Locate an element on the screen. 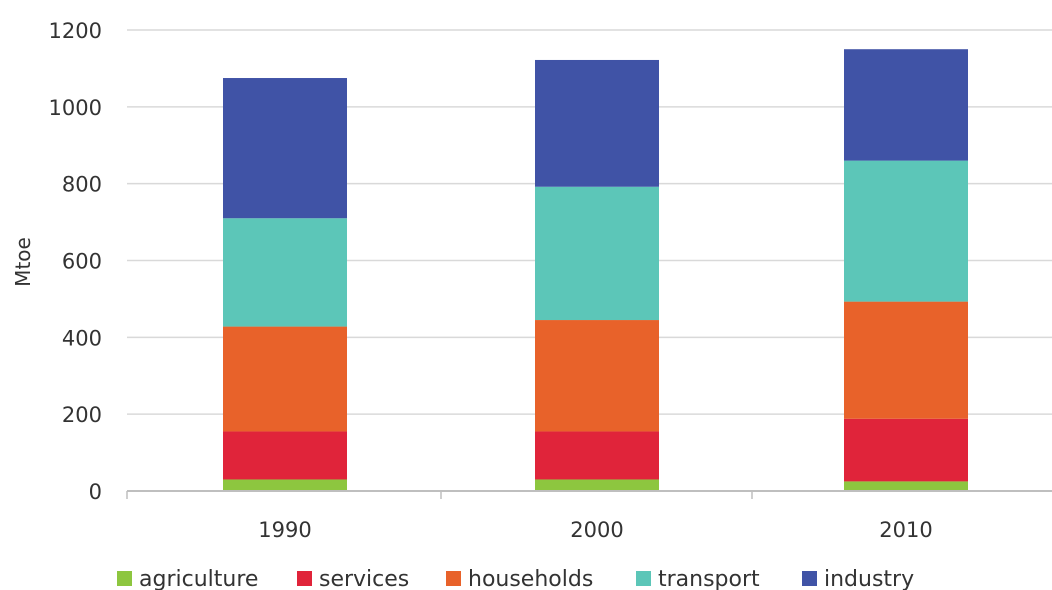  x-tick-label: 2010 is located at coordinates (905, 530).